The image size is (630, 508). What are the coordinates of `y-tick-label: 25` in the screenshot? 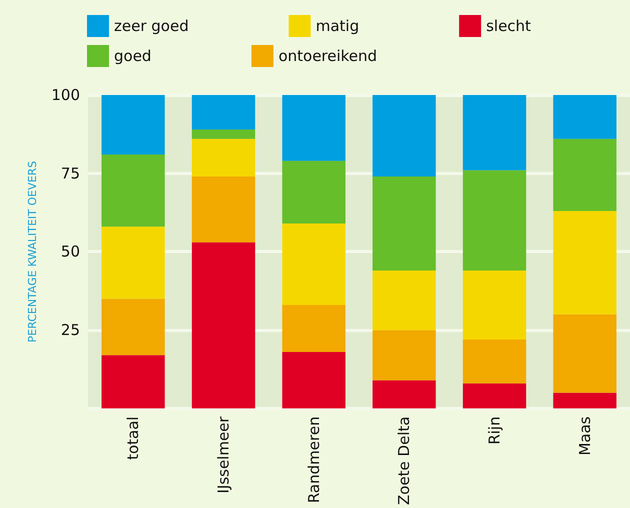 It's located at (70, 330).